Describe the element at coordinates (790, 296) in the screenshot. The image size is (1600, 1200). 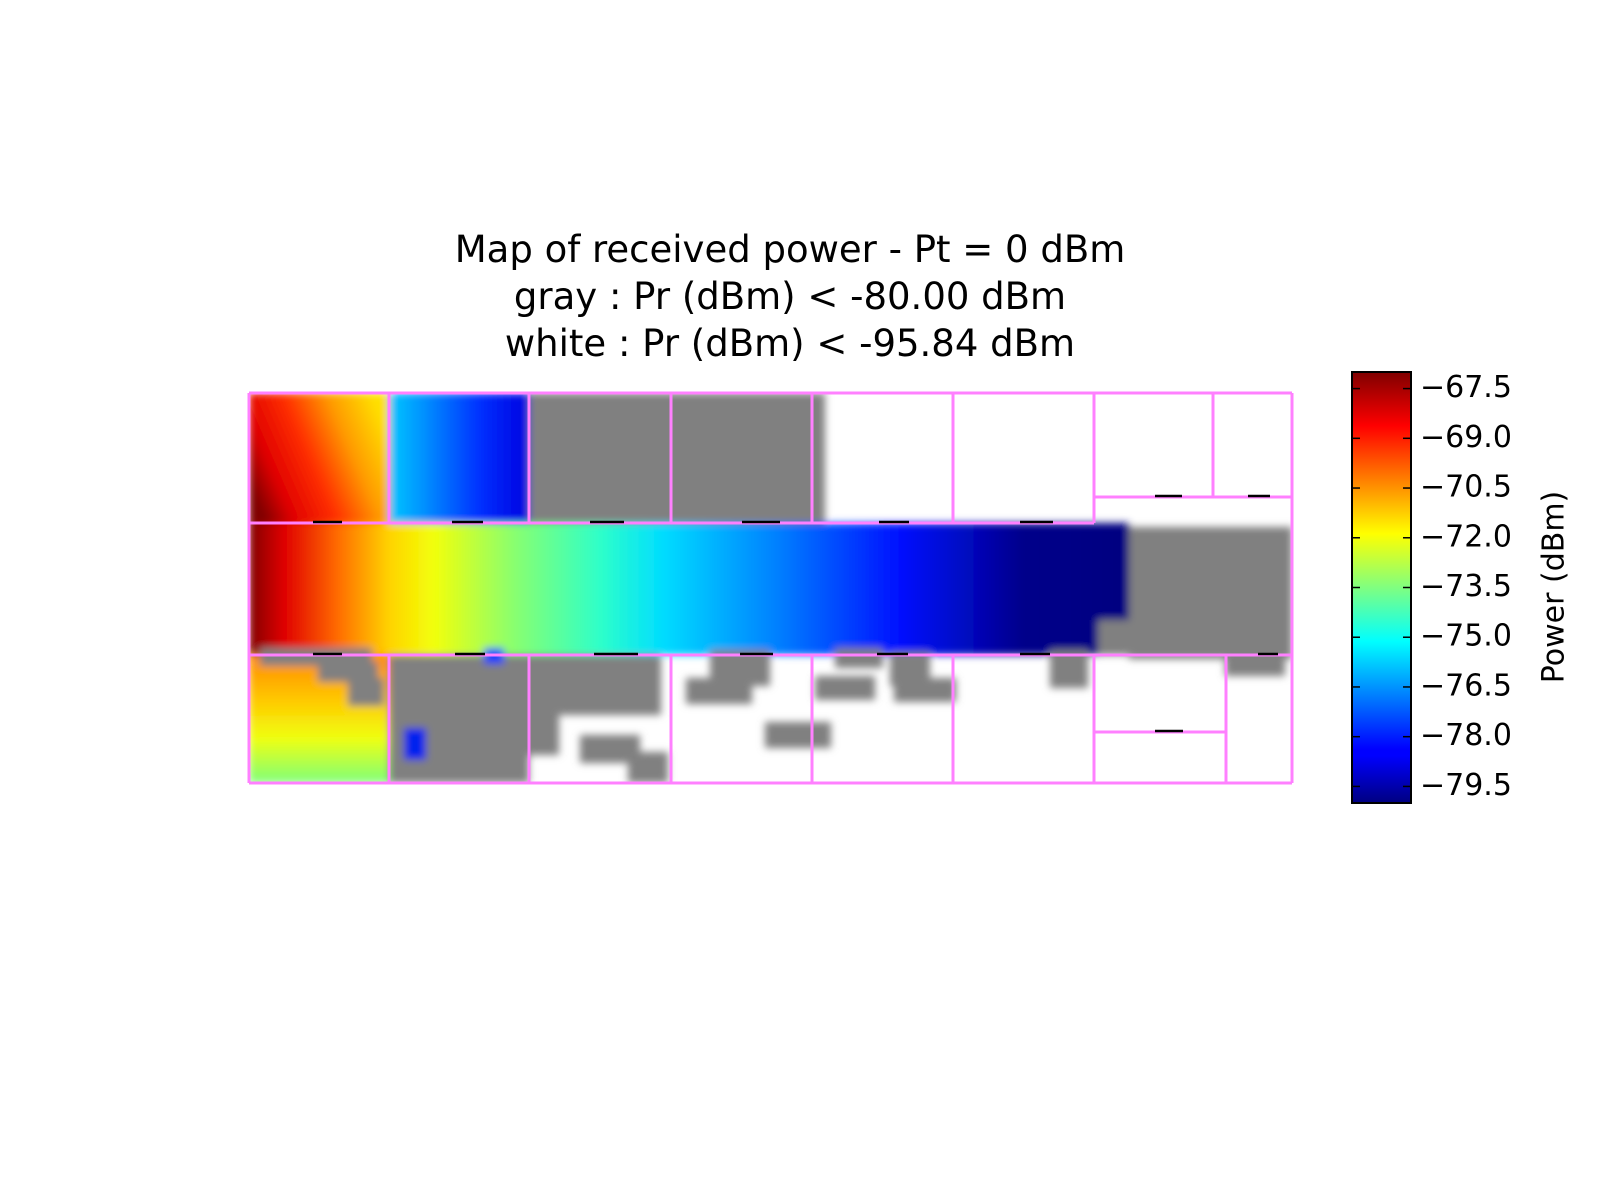
I see `chart-title-line-2: gray : Pr (dBm) < -80.00 dBm` at that location.